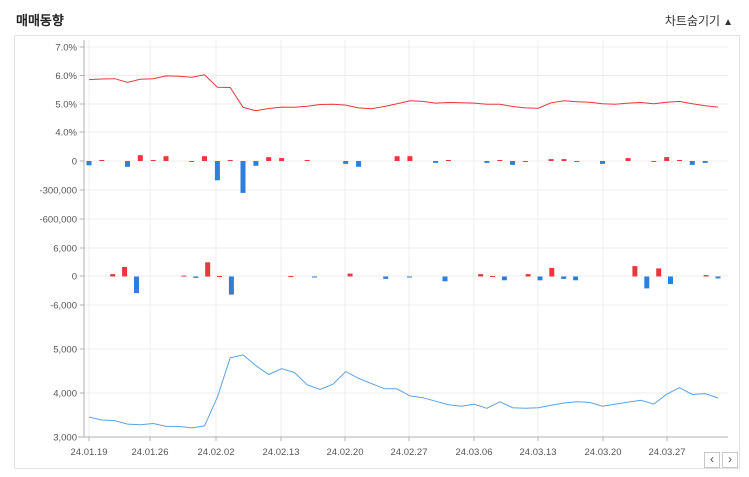 The height and width of the screenshot is (477, 749). I want to click on y-tick-label: 7.0%, so click(66, 48).